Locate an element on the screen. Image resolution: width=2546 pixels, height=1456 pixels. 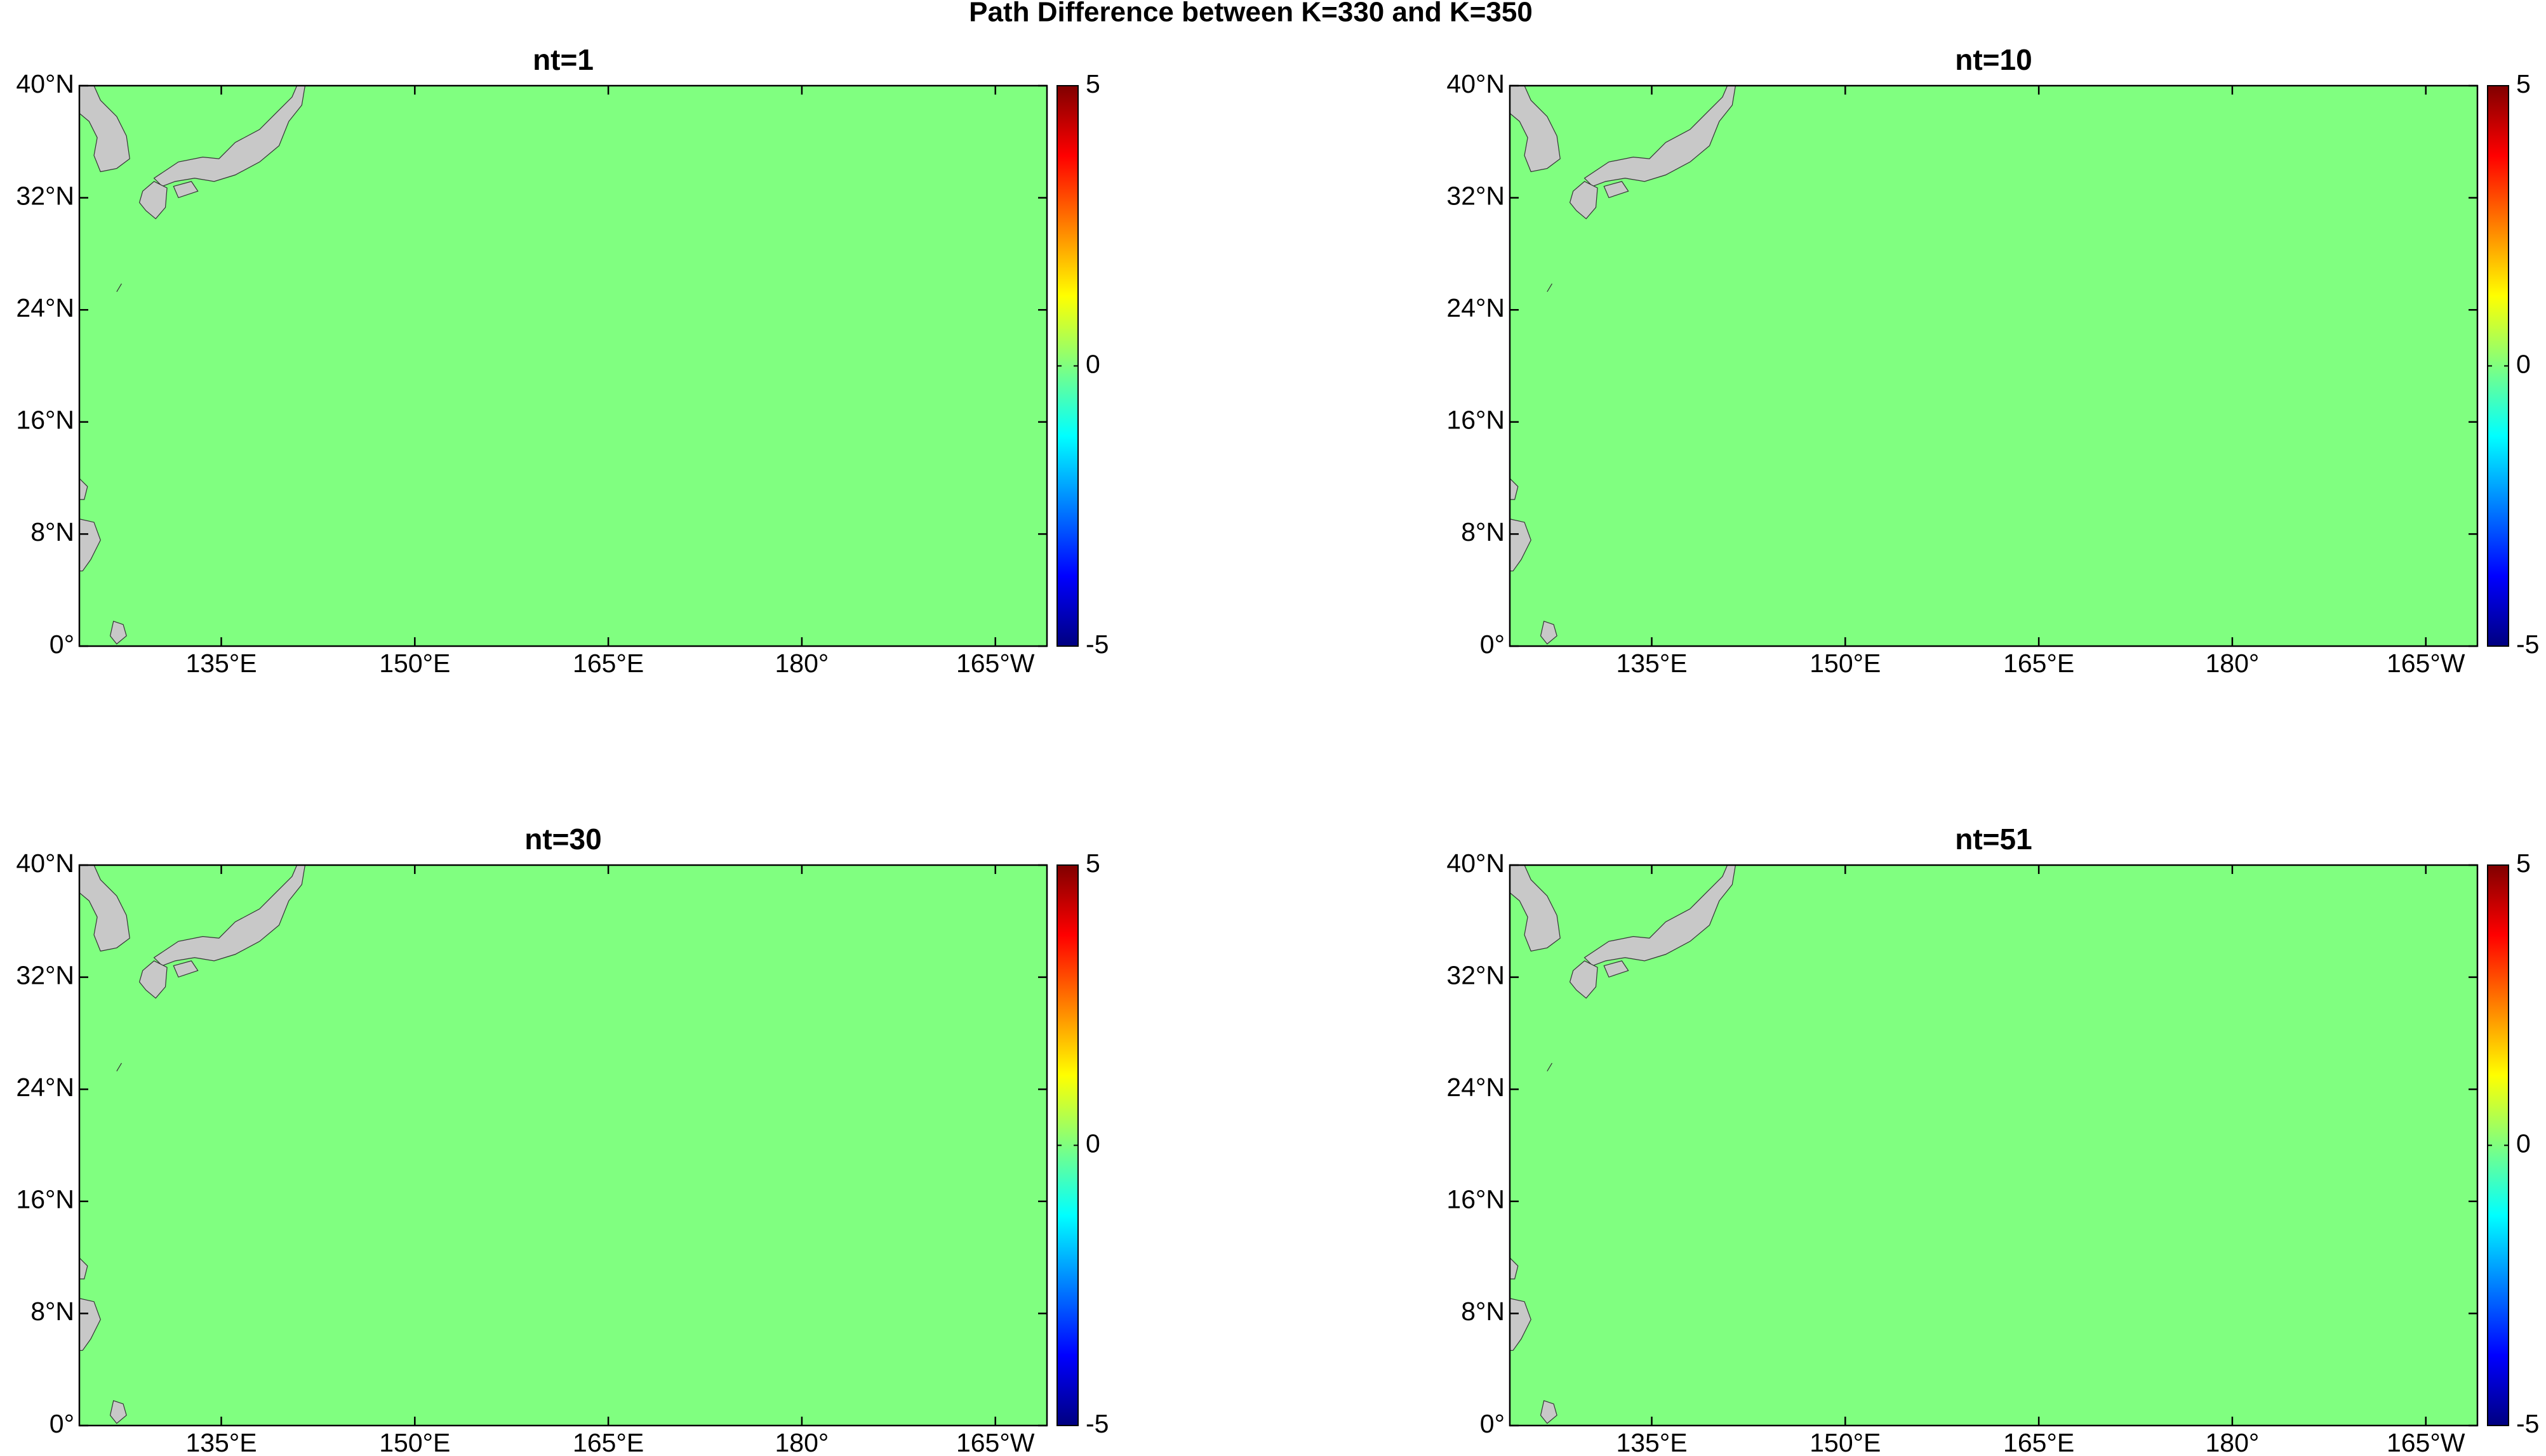
figure-title: Path Difference between K=330 and K=350 is located at coordinates (1251, 14).